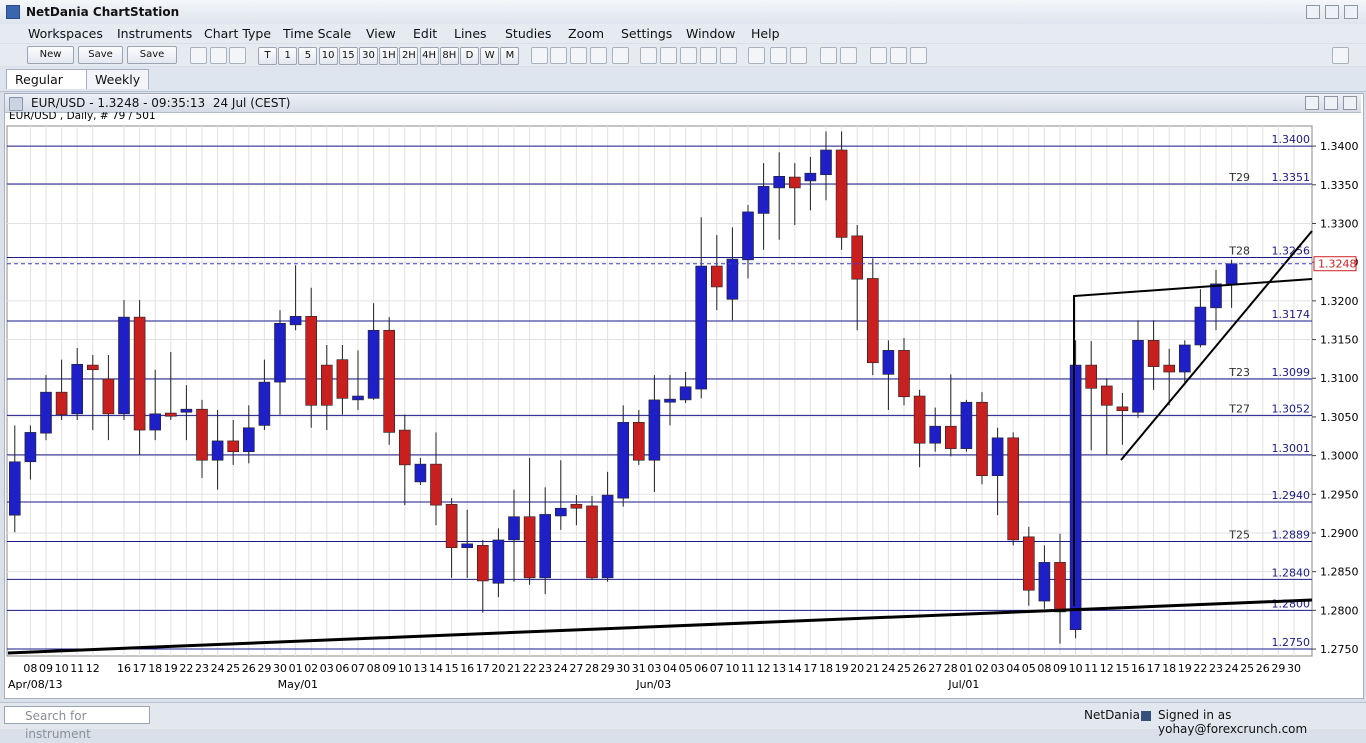 The height and width of the screenshot is (743, 1366). Describe the element at coordinates (647, 33) in the screenshot. I see `menu-item: Settings` at that location.